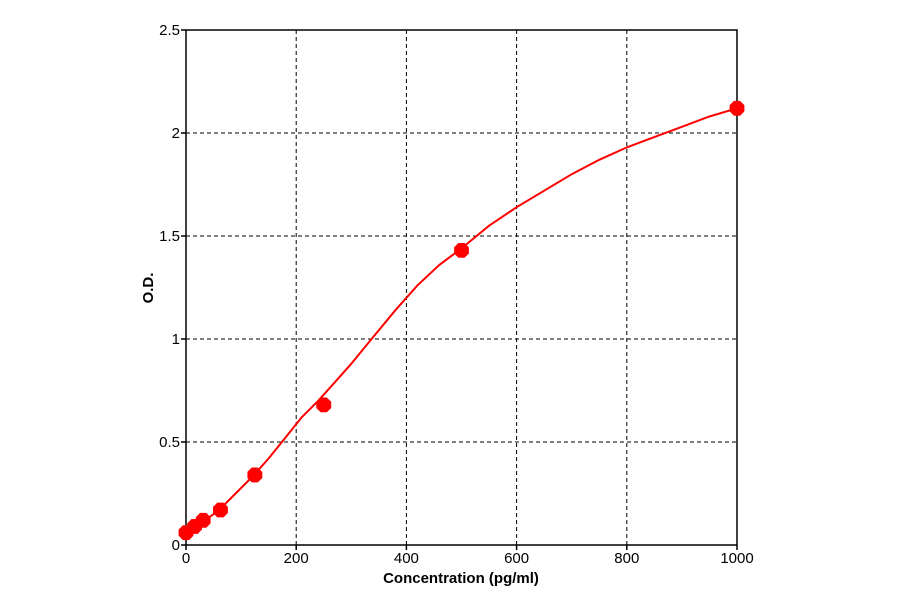 Image resolution: width=900 pixels, height=594 pixels. Describe the element at coordinates (296, 558) in the screenshot. I see `x-tick-label: 200` at that location.